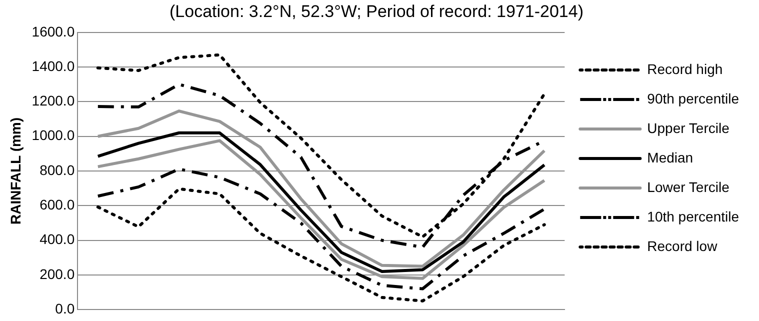 The height and width of the screenshot is (321, 759). I want to click on y-tick-label: 1200.0, so click(53, 100).